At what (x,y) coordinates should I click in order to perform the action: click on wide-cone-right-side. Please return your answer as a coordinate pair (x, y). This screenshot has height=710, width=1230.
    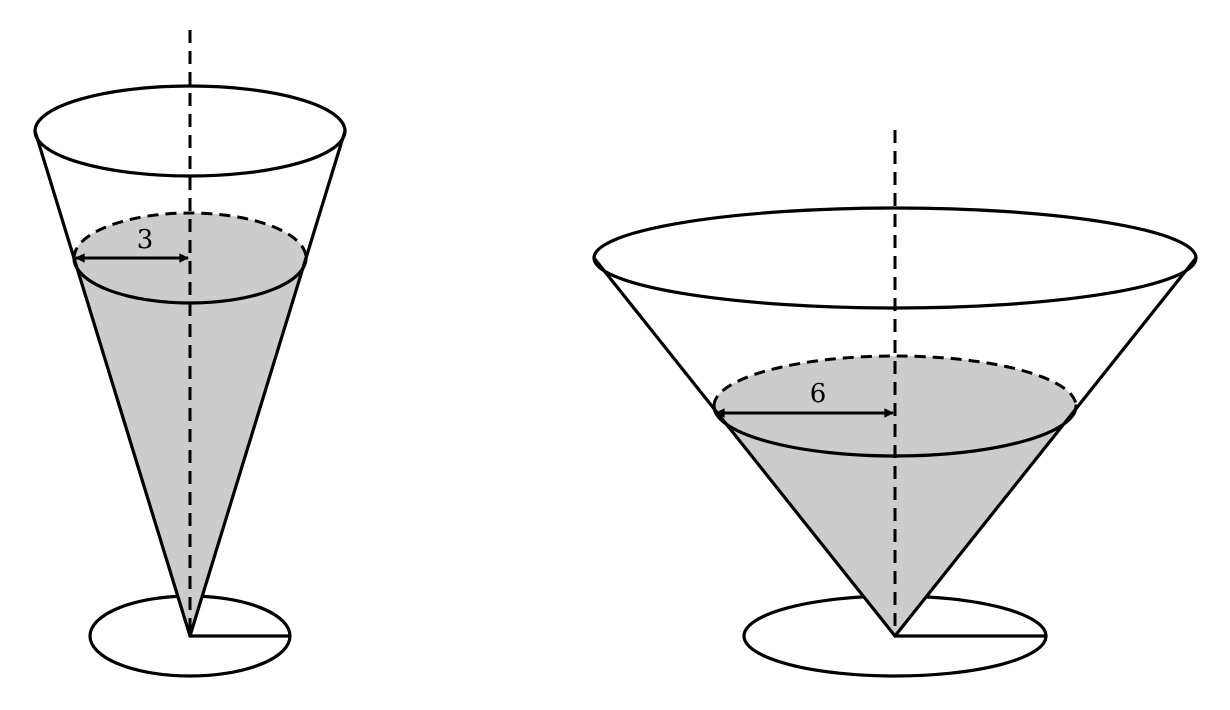
    Looking at the image, I should click on (1045, 447).